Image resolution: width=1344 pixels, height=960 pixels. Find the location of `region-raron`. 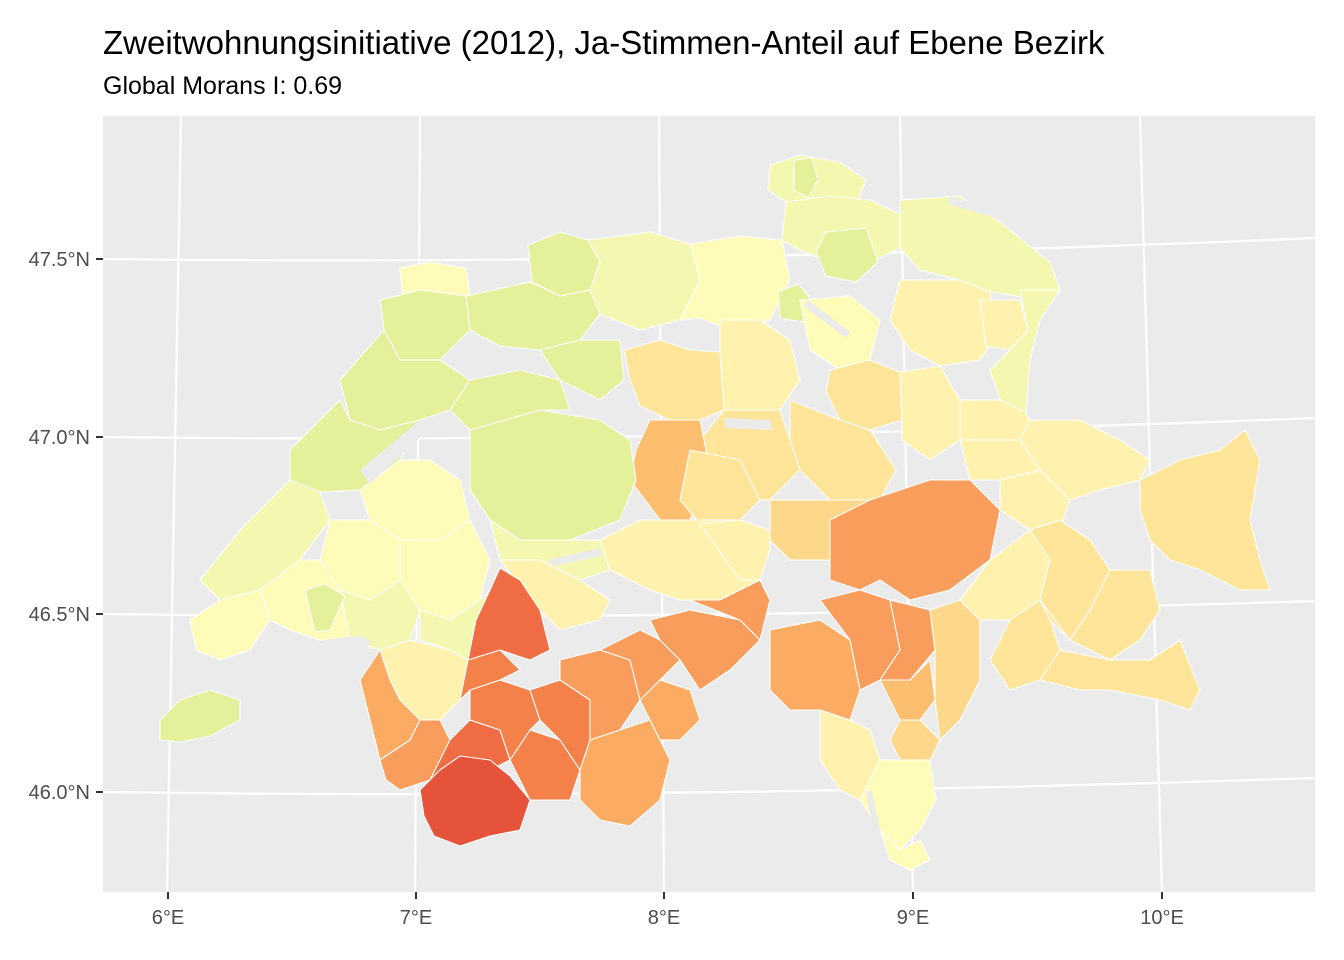

region-raron is located at coordinates (640, 665).